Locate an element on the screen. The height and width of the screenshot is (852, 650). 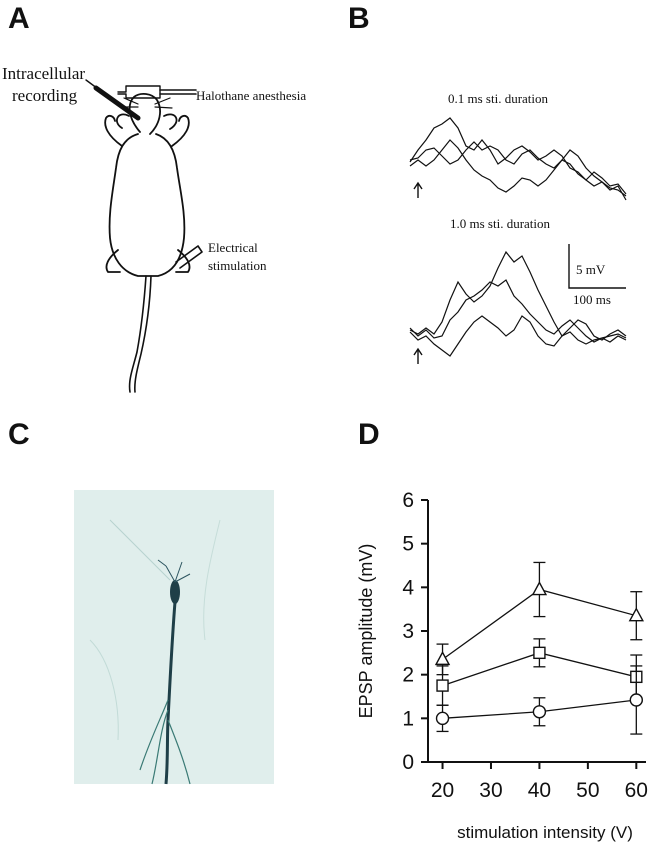
trace-title-2: 1.0 ms sti. duration is located at coordinates (500, 223).